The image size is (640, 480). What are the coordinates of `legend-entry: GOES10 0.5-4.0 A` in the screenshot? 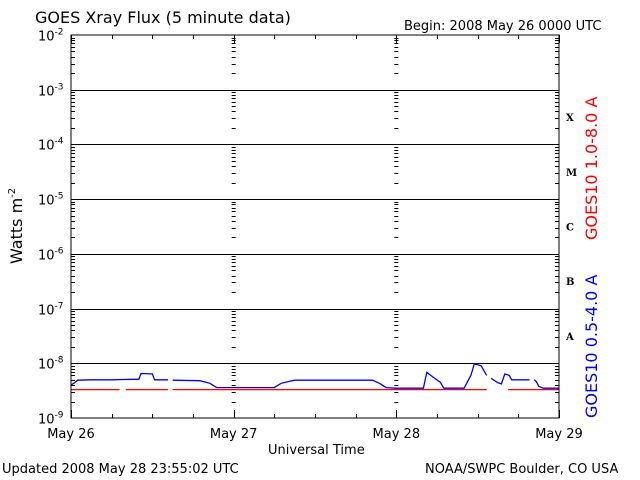 It's located at (591, 346).